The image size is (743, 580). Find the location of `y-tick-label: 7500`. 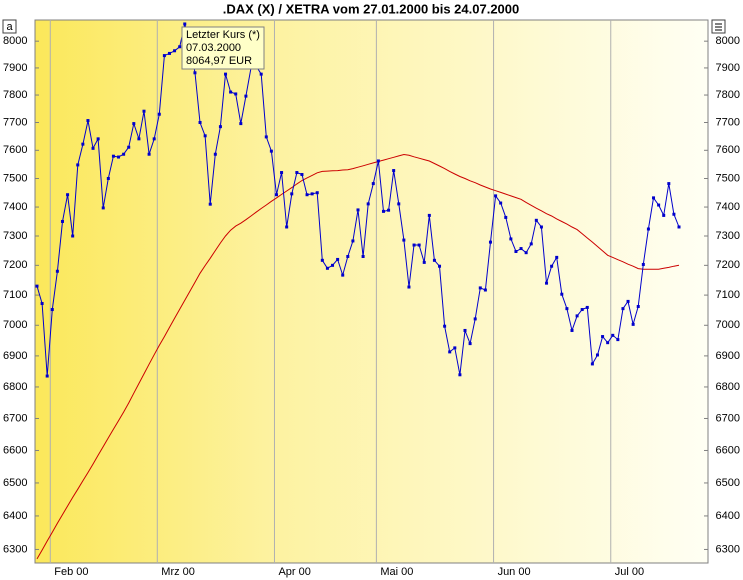

y-tick-label: 7500 is located at coordinates (15, 178).